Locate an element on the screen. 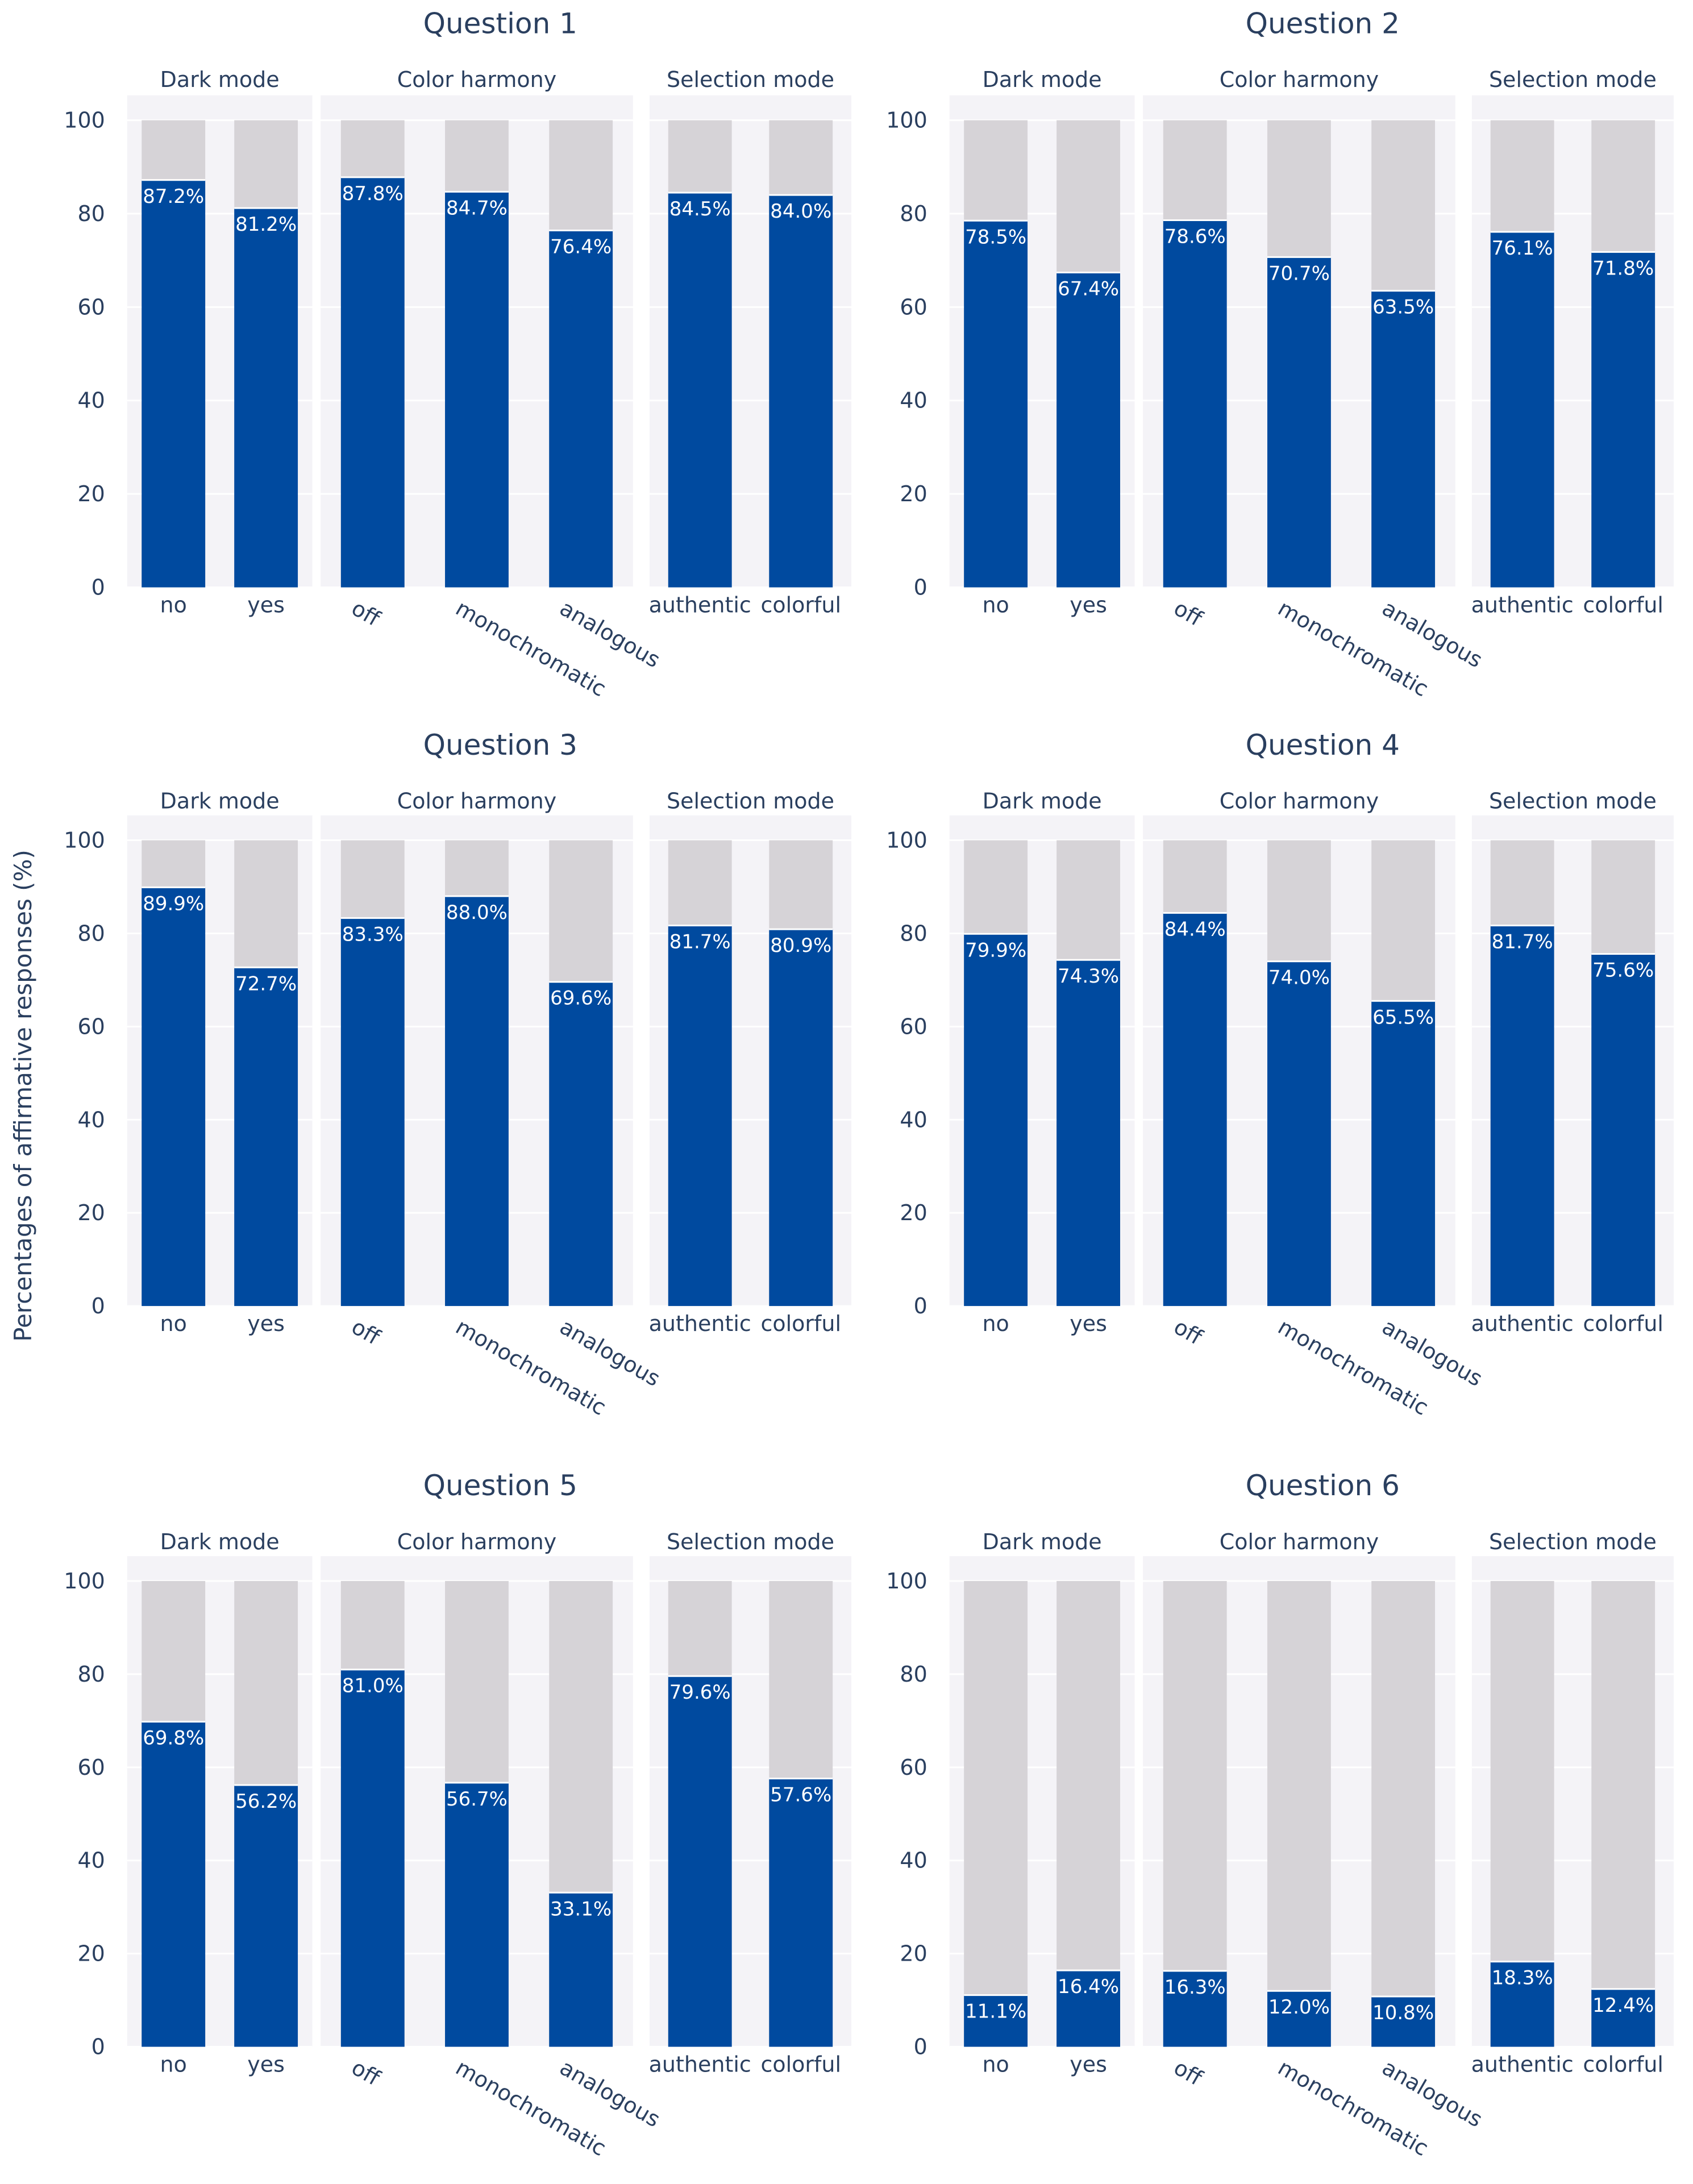  data-label: 65.5% is located at coordinates (1403, 1017).